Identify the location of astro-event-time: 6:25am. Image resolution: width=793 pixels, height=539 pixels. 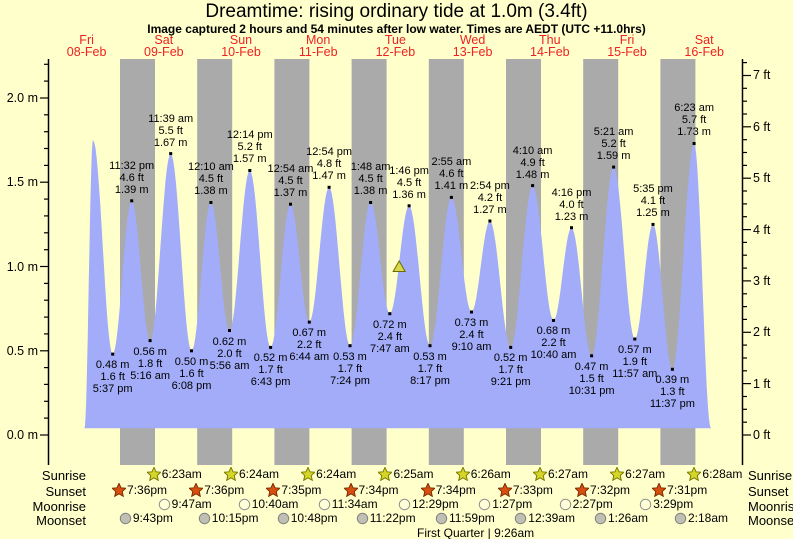
(413, 473).